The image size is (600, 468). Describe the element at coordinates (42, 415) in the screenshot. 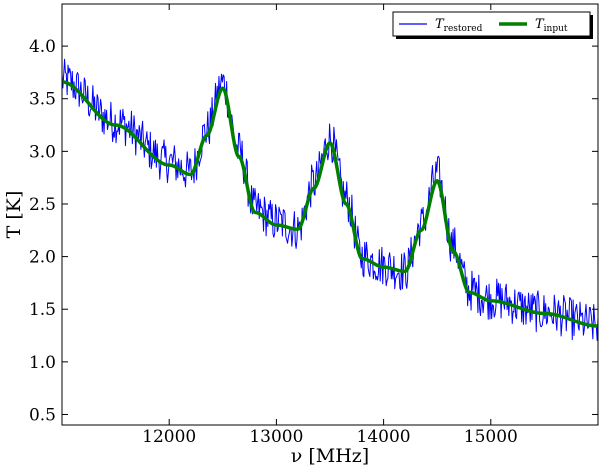

I see `y-tick-label: 0.5` at that location.